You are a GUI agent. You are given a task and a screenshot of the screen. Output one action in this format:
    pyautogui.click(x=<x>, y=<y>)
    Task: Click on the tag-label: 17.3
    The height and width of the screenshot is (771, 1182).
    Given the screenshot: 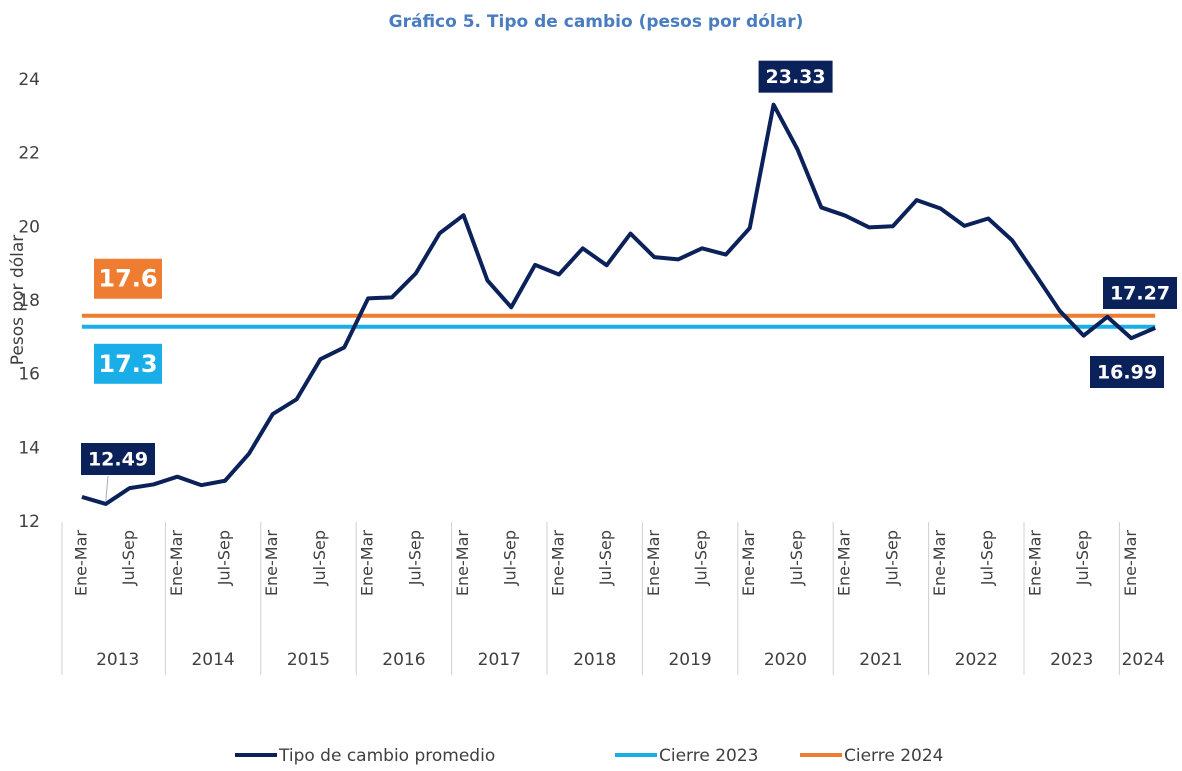 What is the action you would take?
    pyautogui.click(x=127, y=364)
    